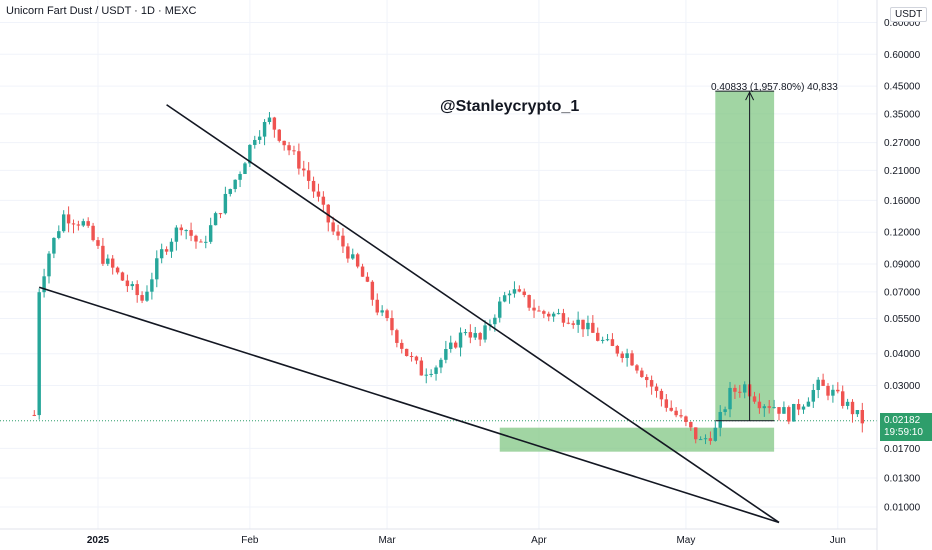 The width and height of the screenshot is (932, 550). What do you see at coordinates (98, 540) in the screenshot?
I see `time-tick-label: 2025` at bounding box center [98, 540].